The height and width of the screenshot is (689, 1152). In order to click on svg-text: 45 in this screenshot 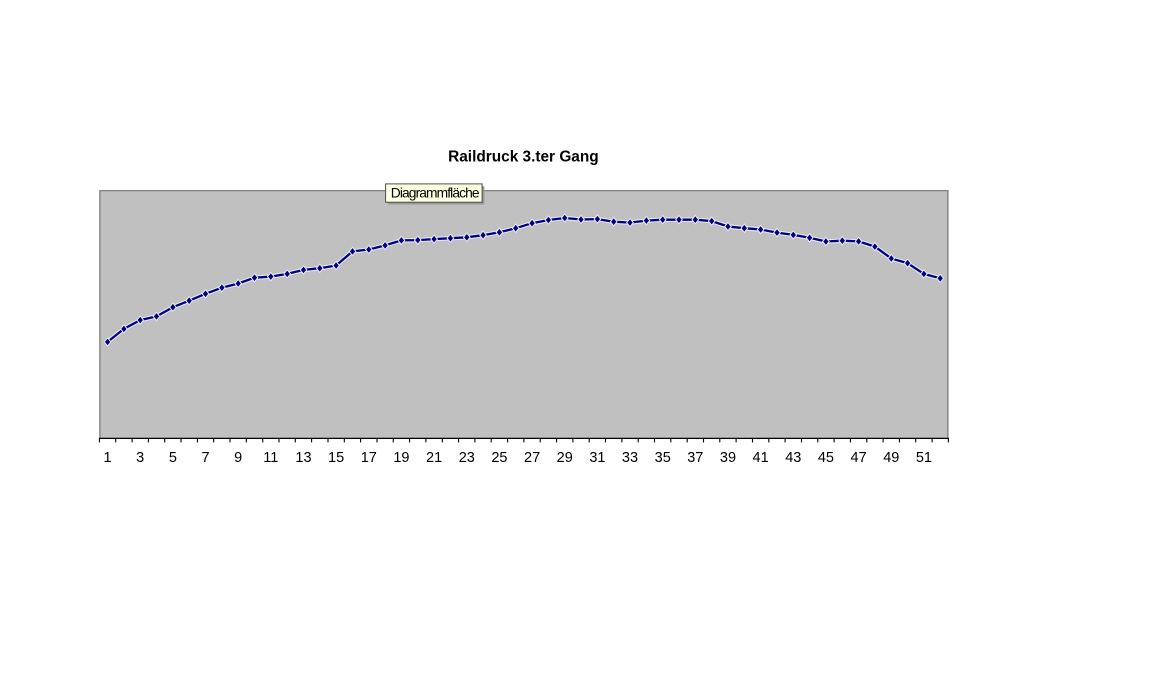, I will do `click(826, 458)`.